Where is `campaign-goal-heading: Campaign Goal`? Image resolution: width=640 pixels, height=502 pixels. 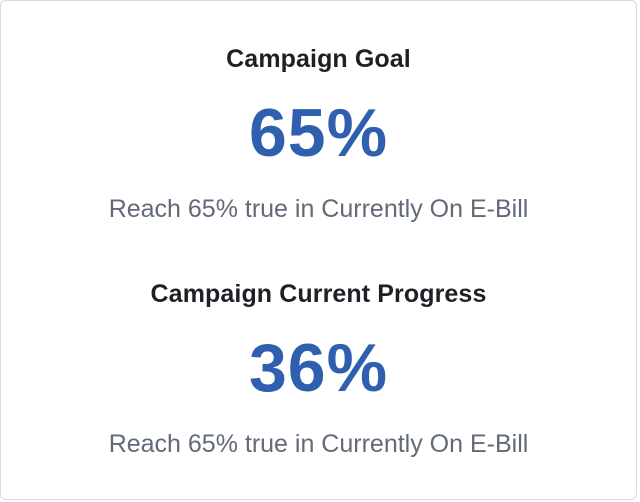
campaign-goal-heading: Campaign Goal is located at coordinates (318, 59).